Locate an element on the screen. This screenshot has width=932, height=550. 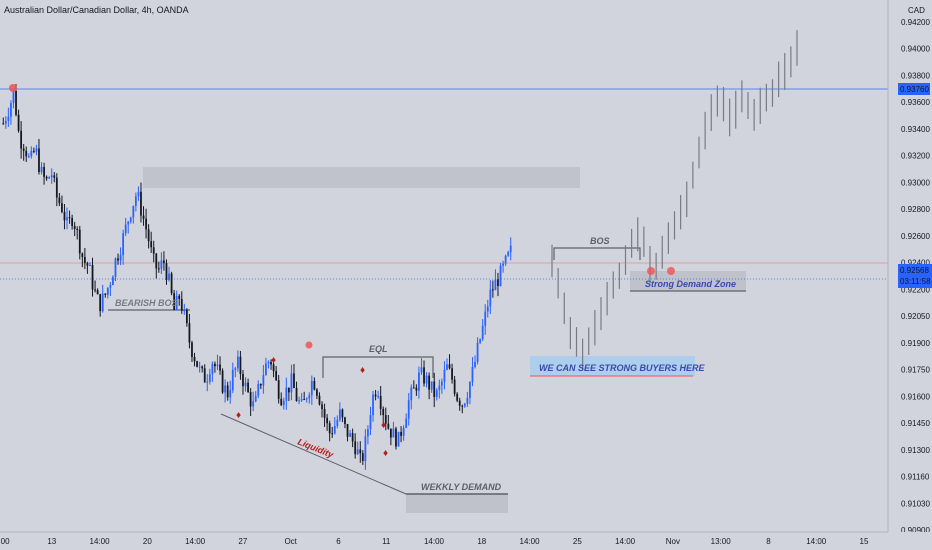
time-scale is located at coordinates (466, 541).